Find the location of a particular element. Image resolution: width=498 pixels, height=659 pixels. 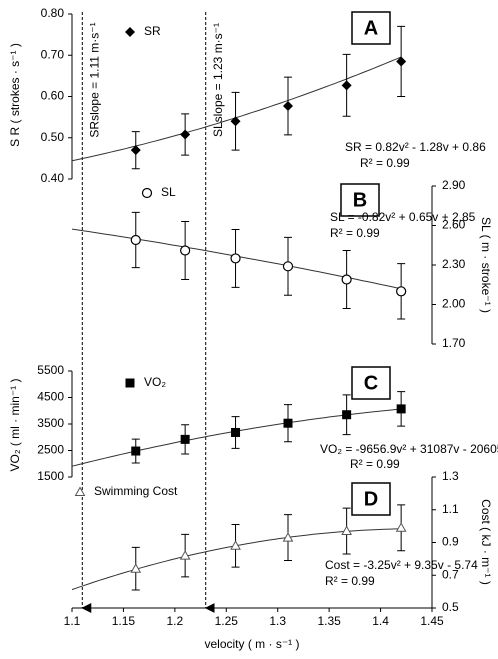

x-tick-label: 1.35 is located at coordinates (329, 621).